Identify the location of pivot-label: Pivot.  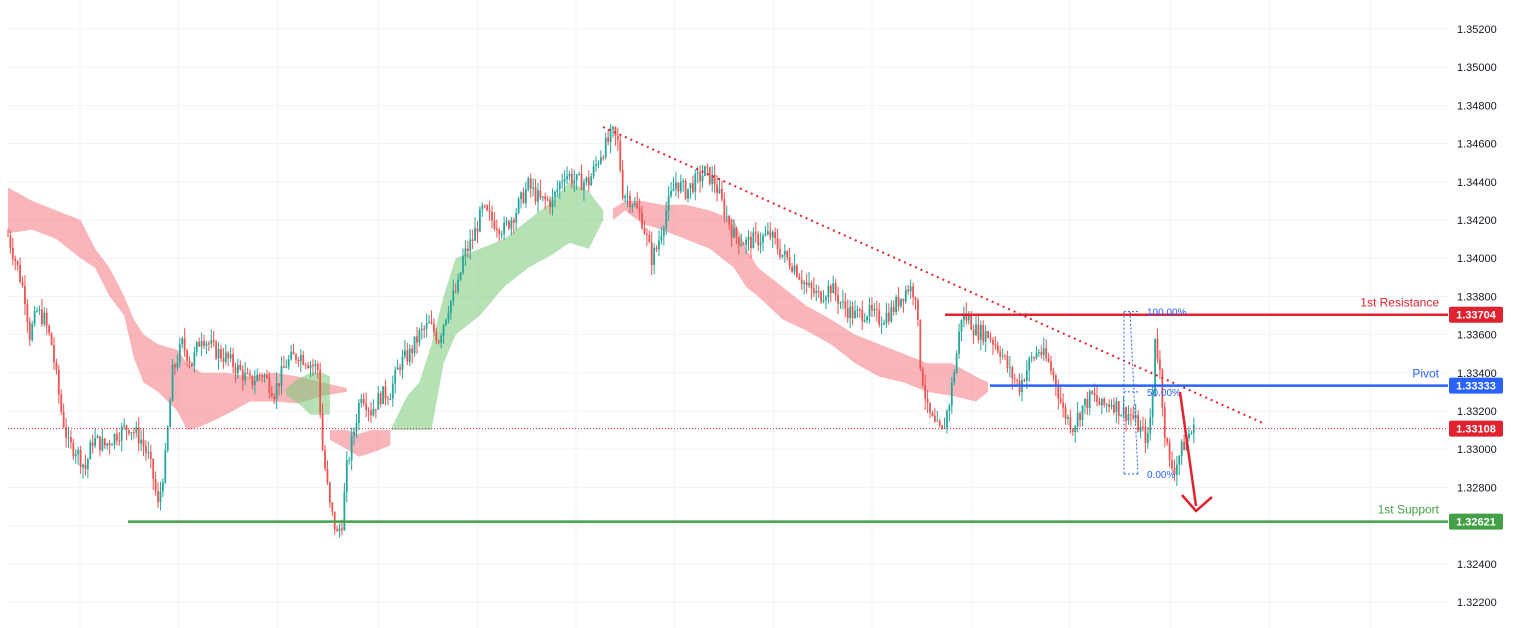
(1425, 374).